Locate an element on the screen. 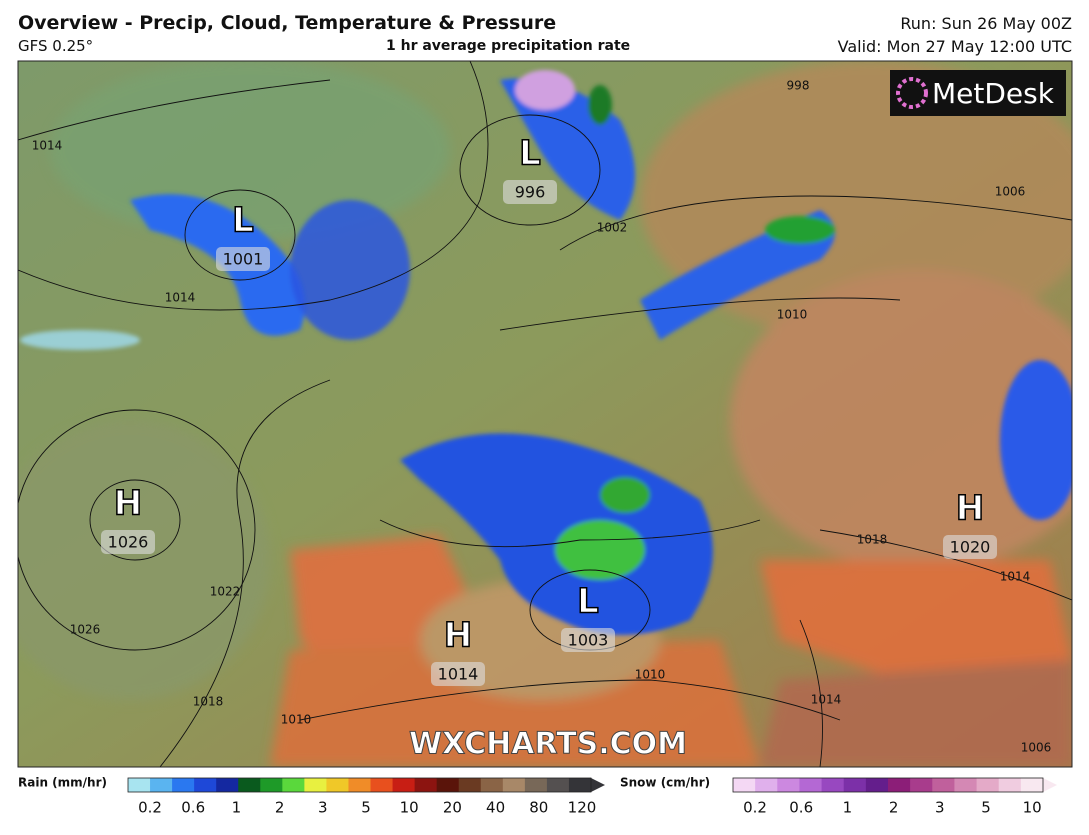 The width and height of the screenshot is (1089, 835). center-value: 996 is located at coordinates (530, 192).